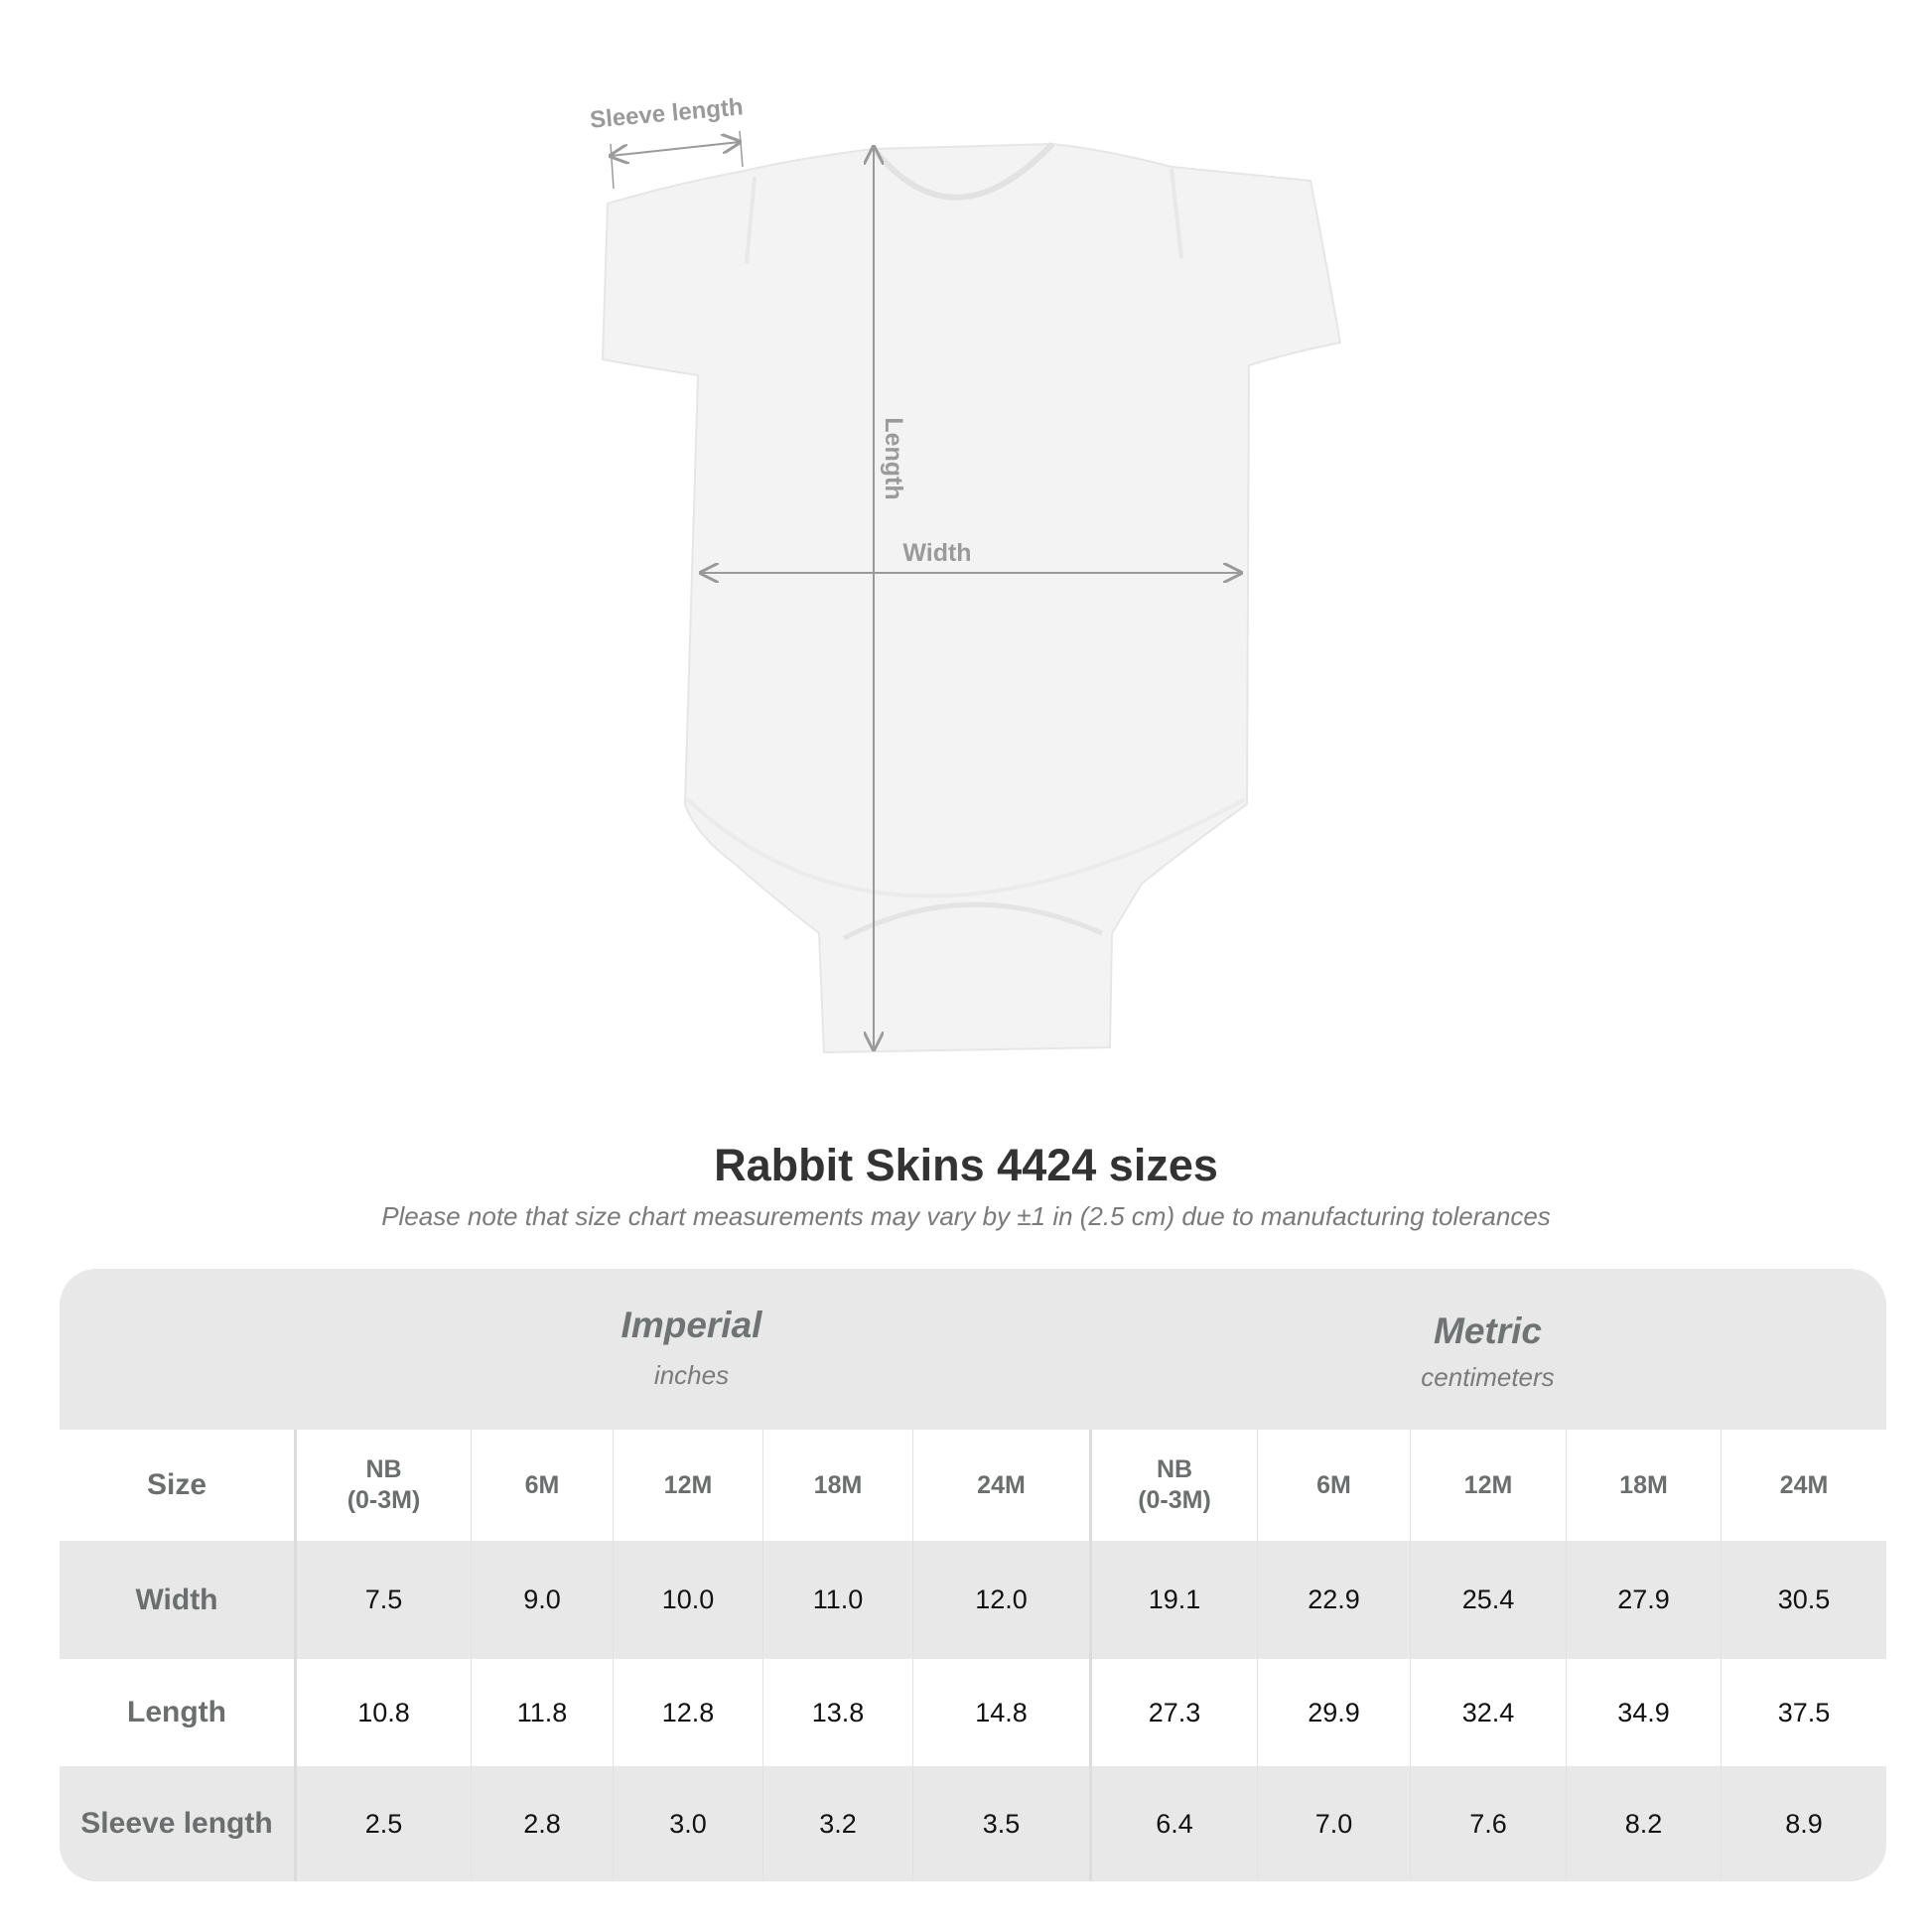 The width and height of the screenshot is (1932, 1932). Describe the element at coordinates (691, 1375) in the screenshot. I see `imperial-unit: inches` at that location.